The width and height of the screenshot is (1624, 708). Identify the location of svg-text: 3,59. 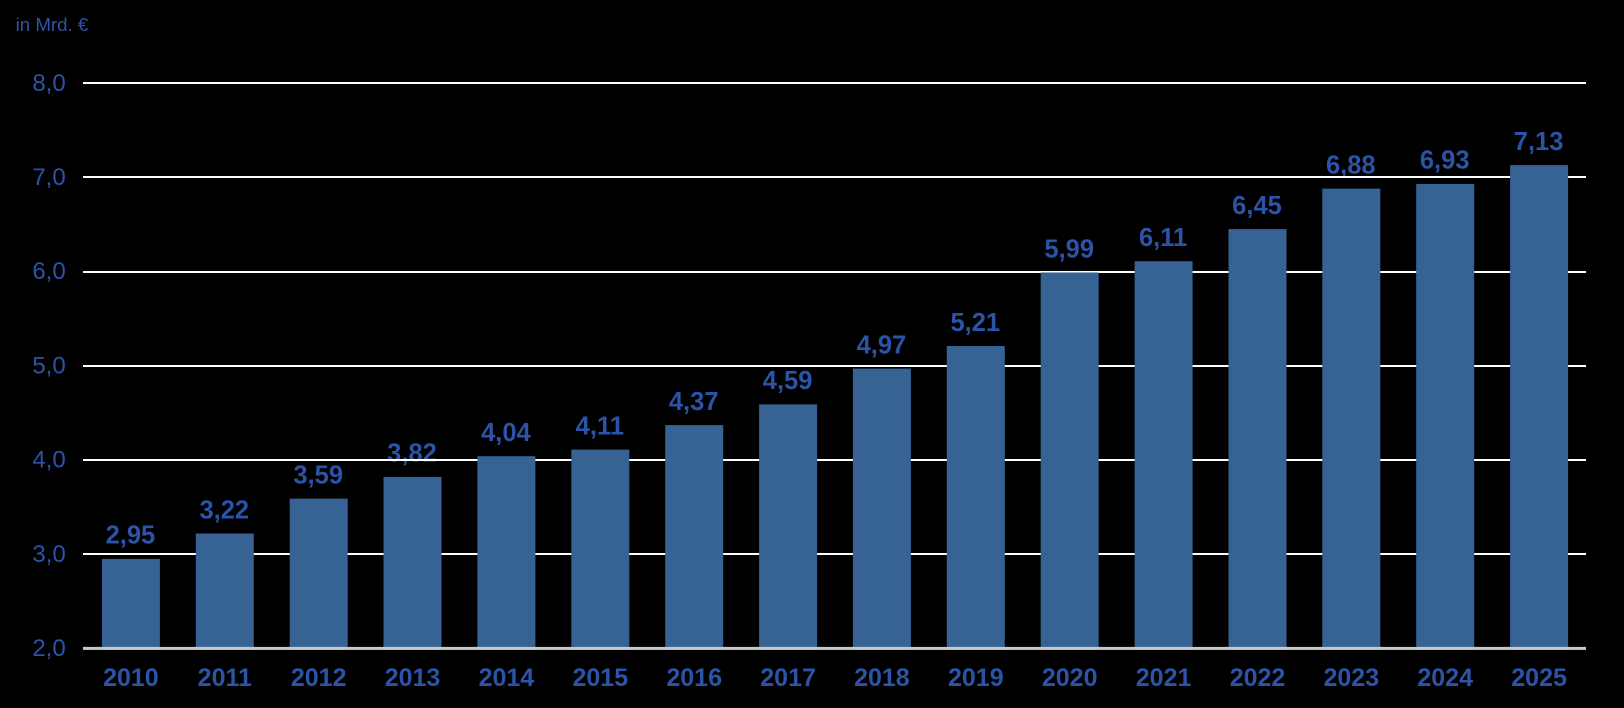
(318, 475).